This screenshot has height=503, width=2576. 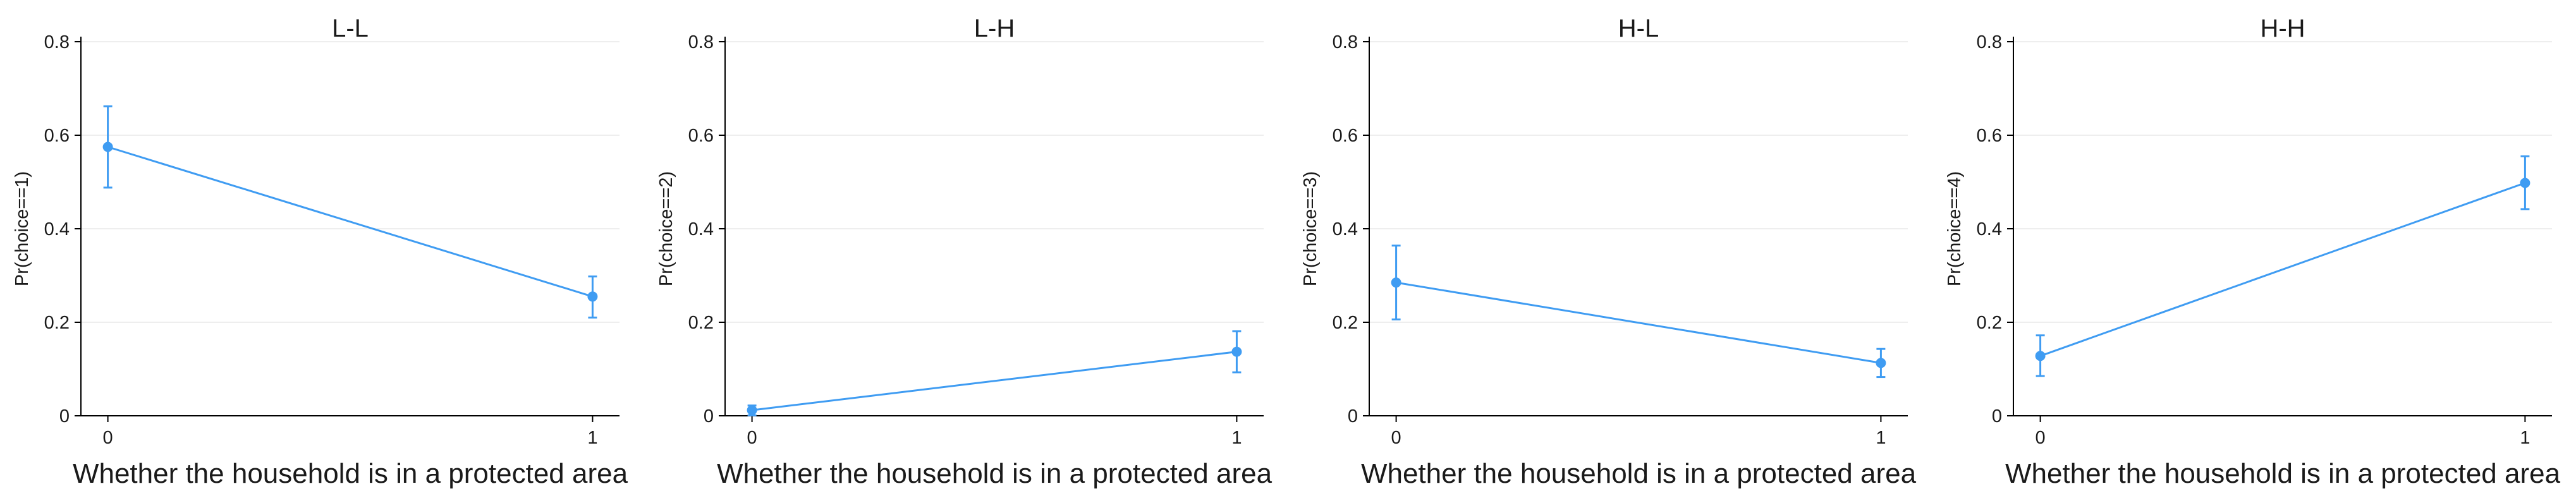 What do you see at coordinates (1954, 228) in the screenshot?
I see `y-axis-label: Pr(choice==4)` at bounding box center [1954, 228].